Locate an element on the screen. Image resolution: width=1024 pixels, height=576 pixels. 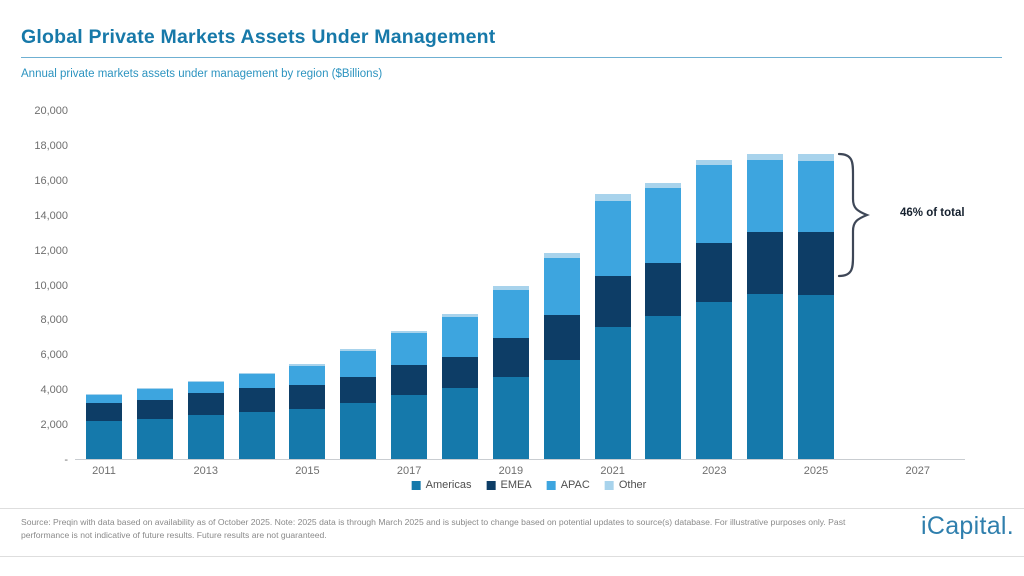
chart-legend: Americas EMEA APAC Other is located at coordinates (529, 485).